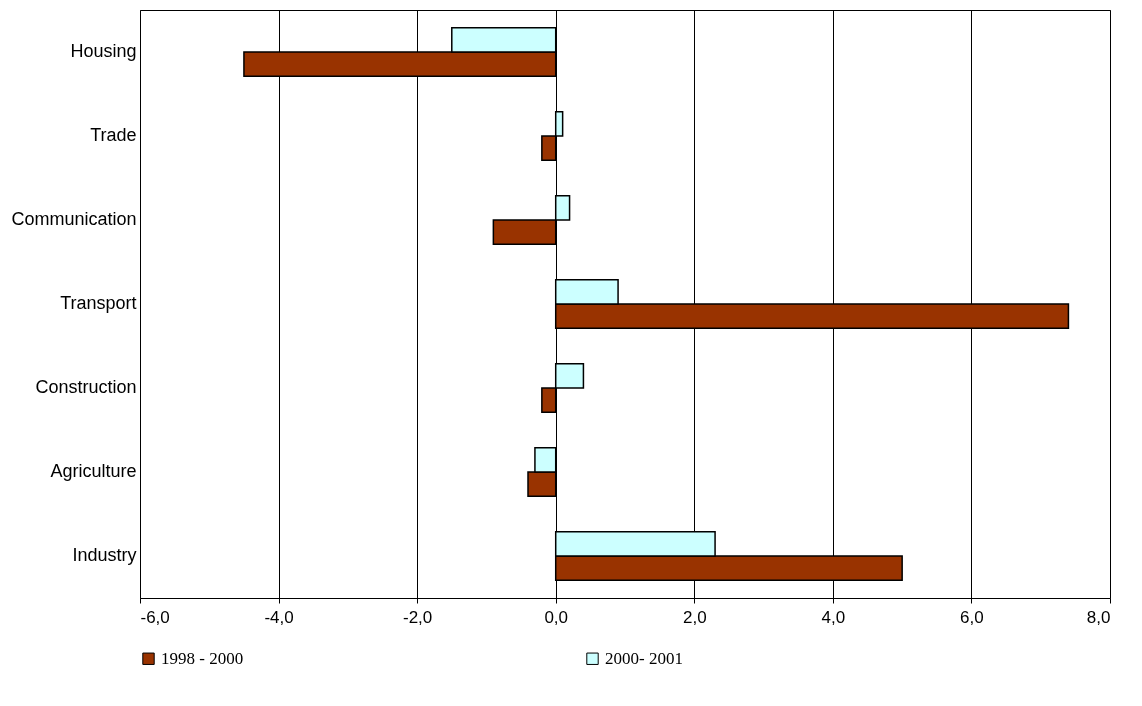 The image size is (1142, 706). What do you see at coordinates (1098, 617) in the screenshot?
I see `x-tick-label: 8,0` at bounding box center [1098, 617].